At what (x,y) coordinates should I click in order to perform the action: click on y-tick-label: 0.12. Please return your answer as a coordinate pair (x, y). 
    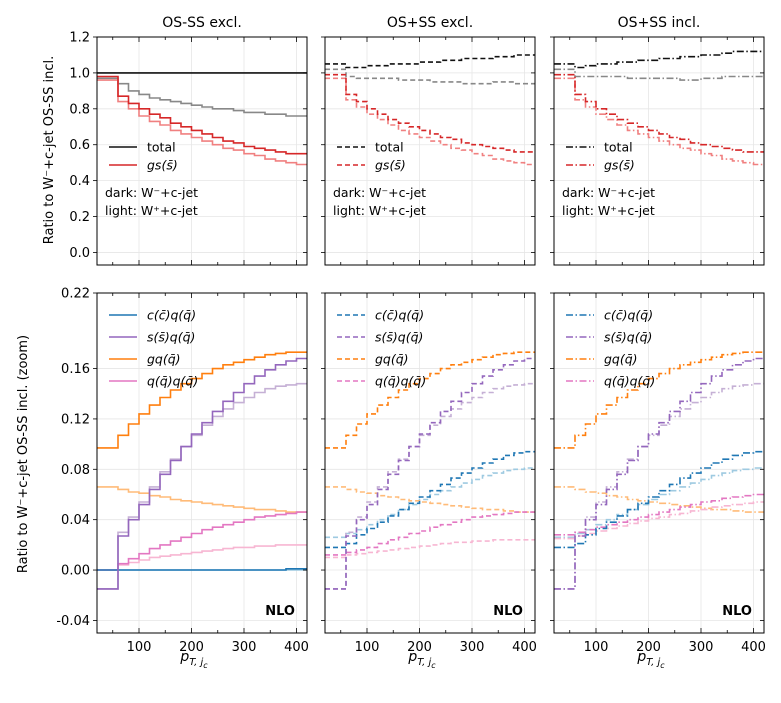
    Looking at the image, I should click on (75, 419).